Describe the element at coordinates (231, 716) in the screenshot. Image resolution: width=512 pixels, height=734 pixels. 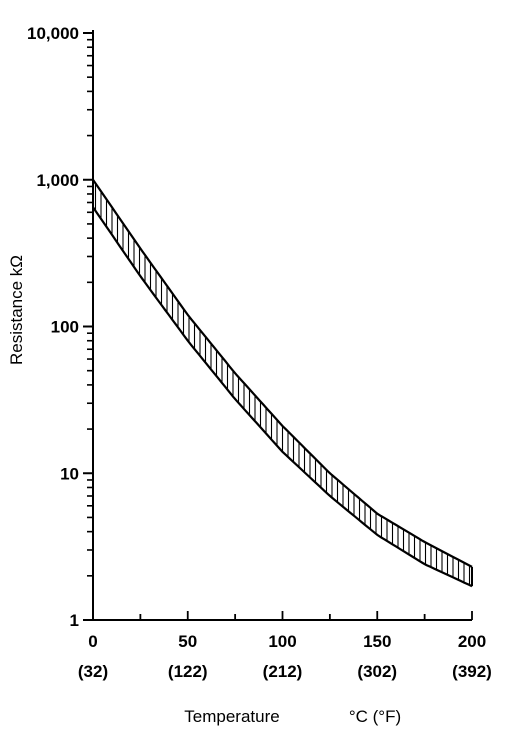
I see `x-axis-title: Temperature` at that location.